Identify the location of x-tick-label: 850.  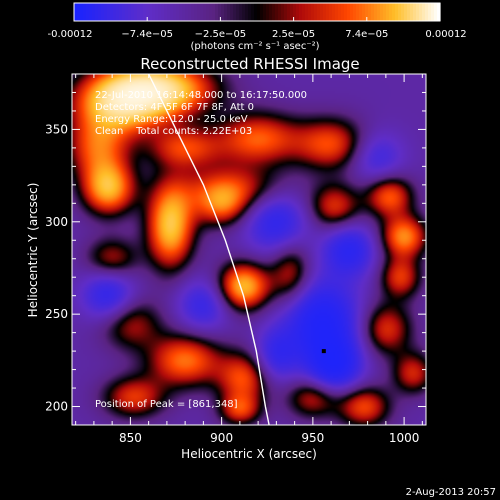
(130, 438).